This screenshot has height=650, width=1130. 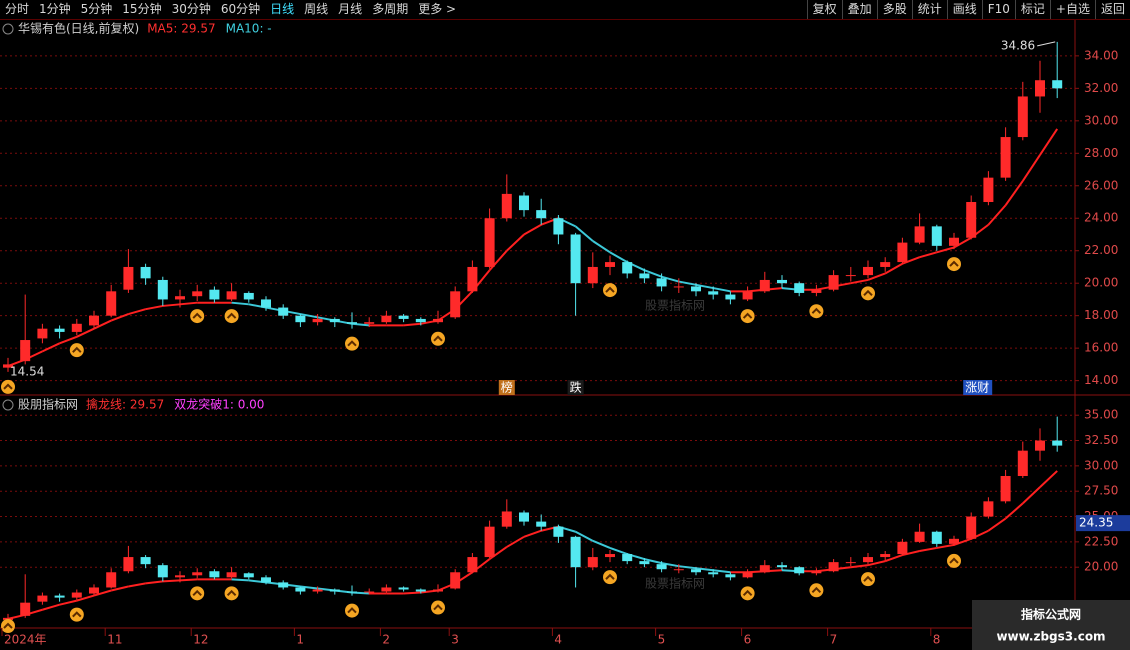 What do you see at coordinates (1101, 380) in the screenshot?
I see `y-tick-label: 14.00` at bounding box center [1101, 380].